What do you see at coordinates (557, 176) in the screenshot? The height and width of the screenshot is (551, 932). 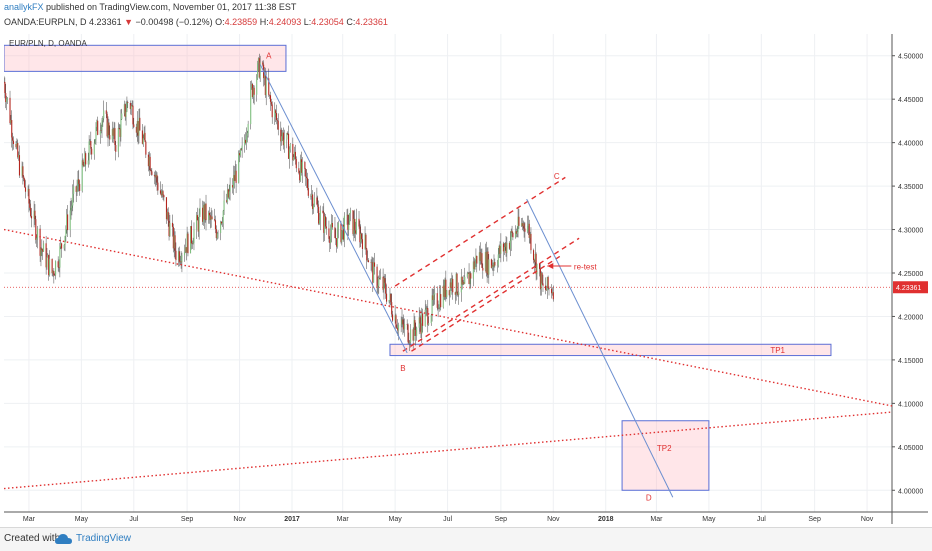 I see `label-C: C` at bounding box center [557, 176].